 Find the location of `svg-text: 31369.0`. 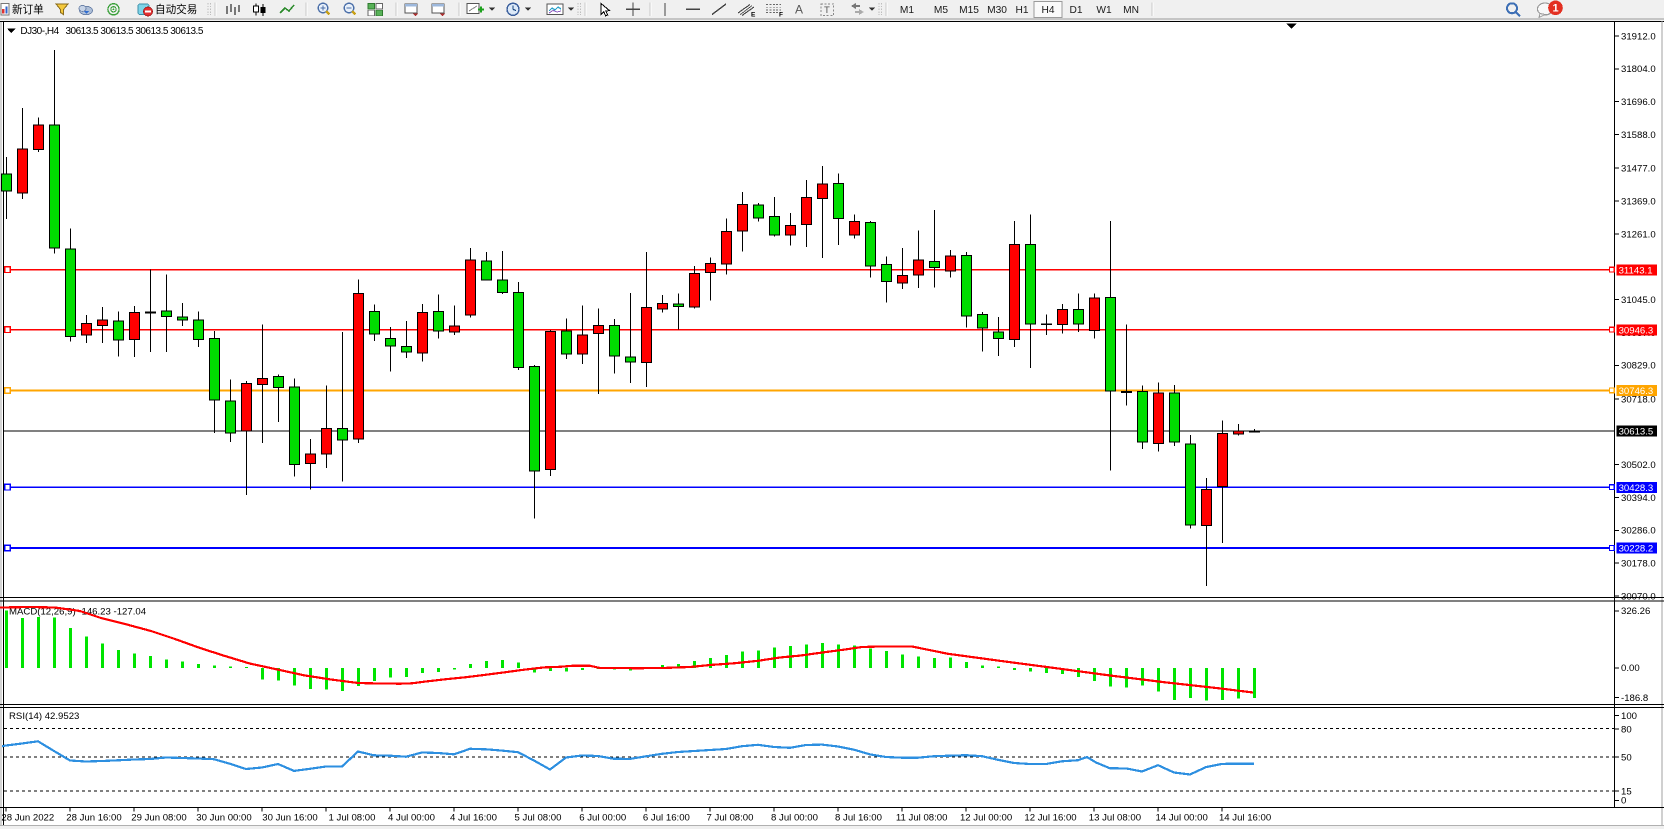

svg-text: 31369.0 is located at coordinates (1638, 202).